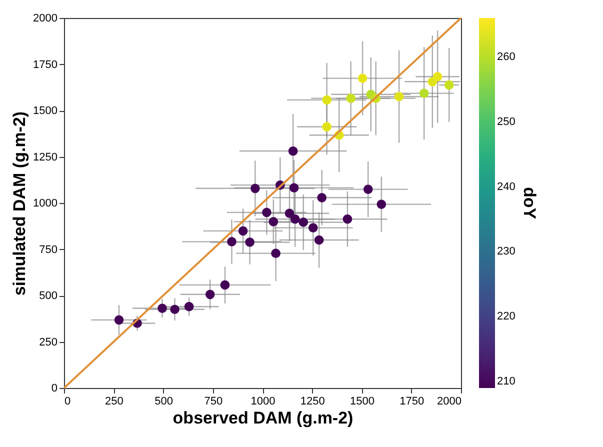  Describe the element at coordinates (45, 111) in the screenshot. I see `y-tick-label: 1500` at that location.